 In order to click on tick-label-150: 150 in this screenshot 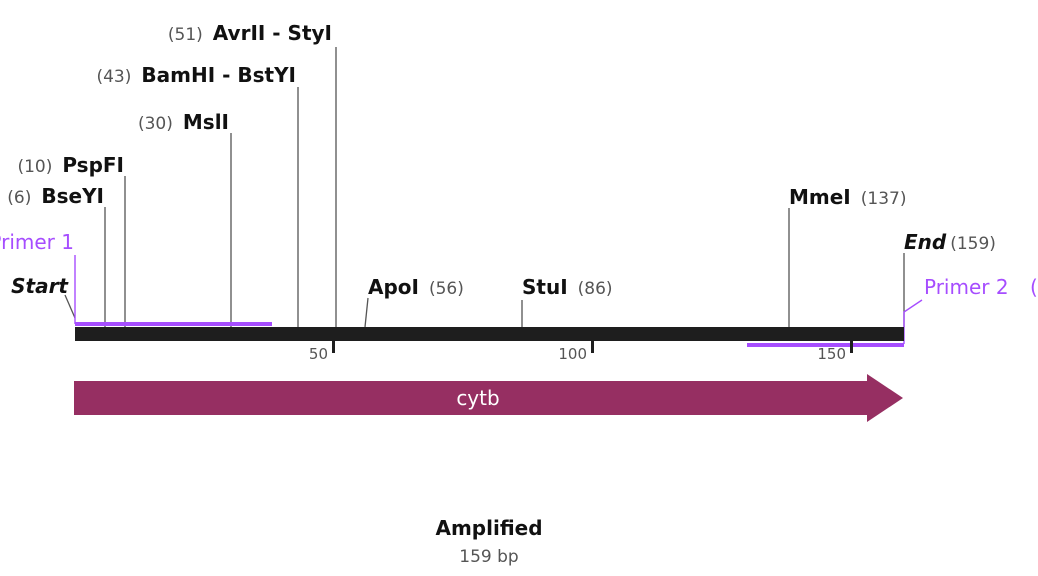, I will do `click(831, 354)`.